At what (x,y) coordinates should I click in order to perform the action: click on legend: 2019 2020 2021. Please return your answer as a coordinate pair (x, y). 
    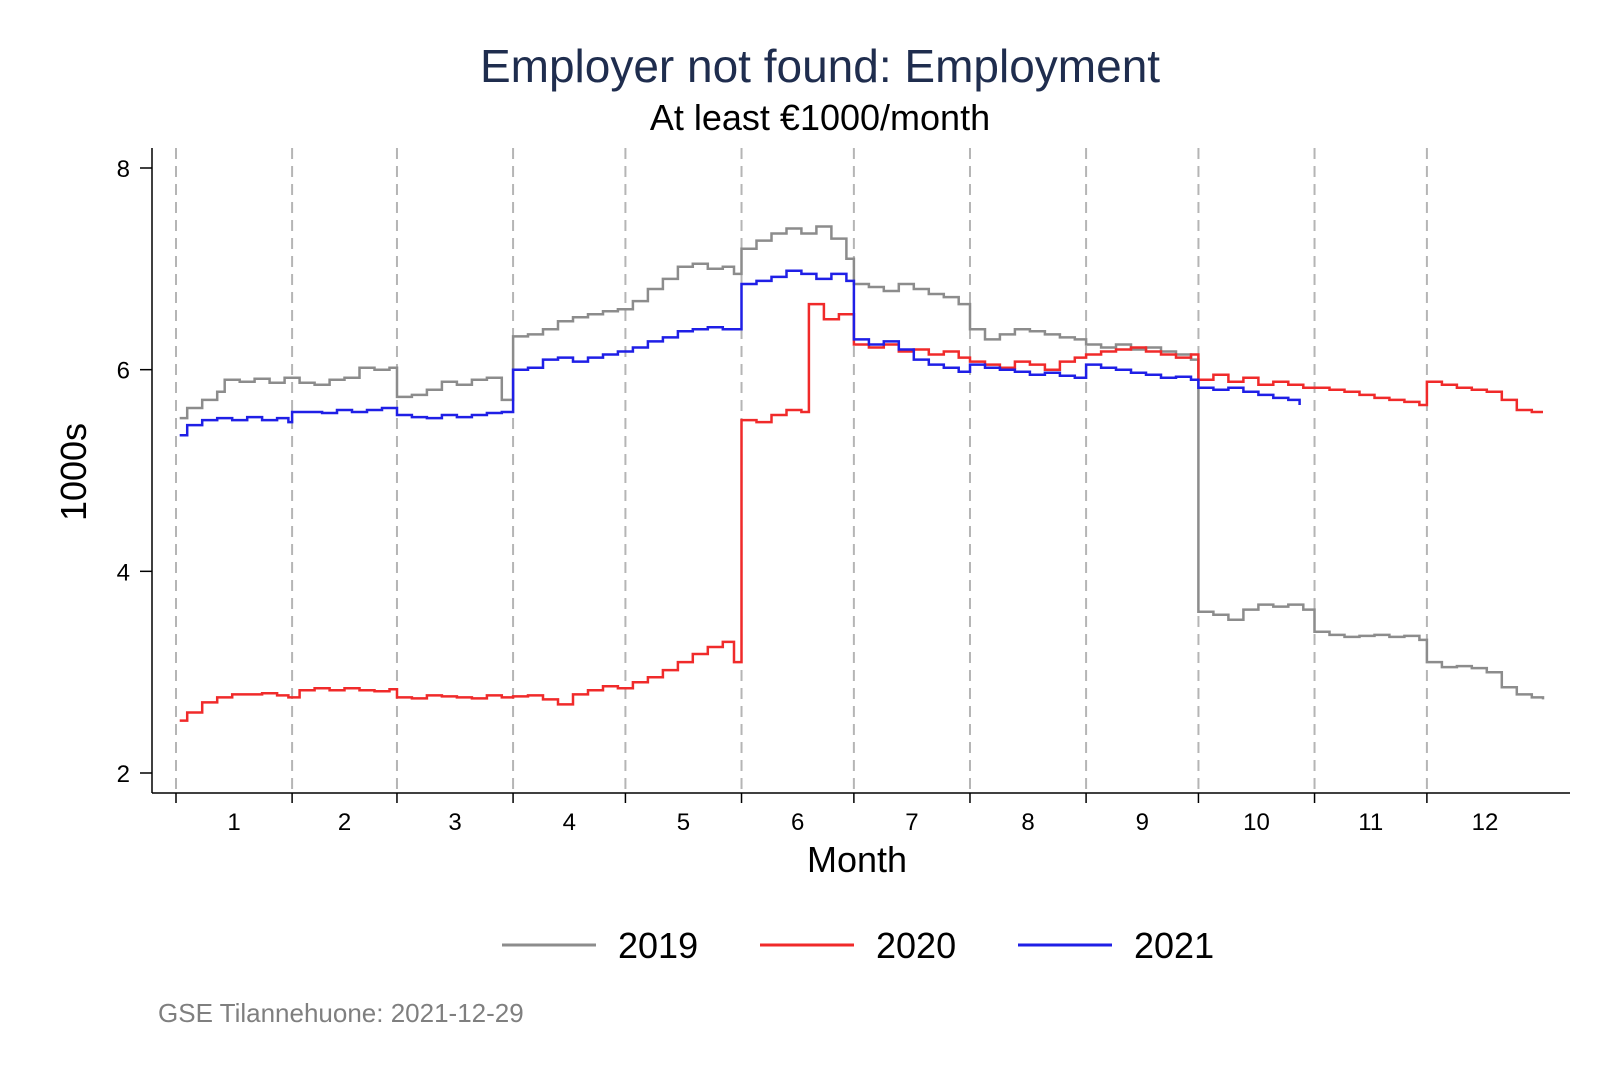
    Looking at the image, I should click on (858, 945).